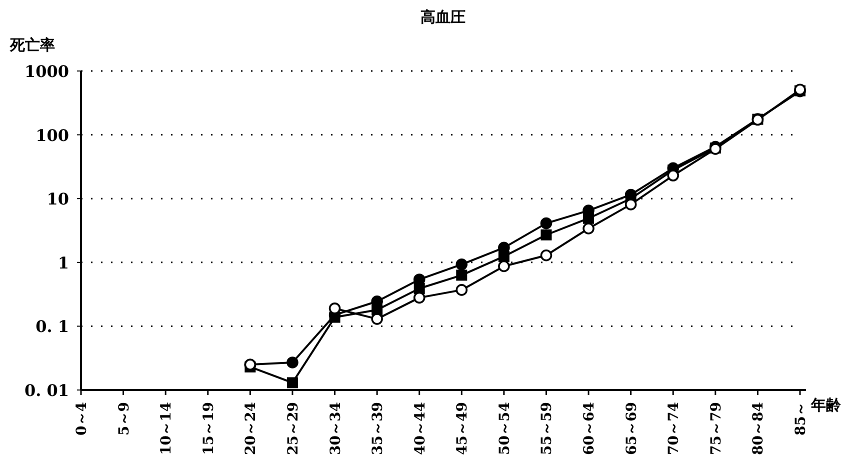 The width and height of the screenshot is (843, 458). What do you see at coordinates (166, 428) in the screenshot?
I see `x-tick-label: 10～14` at bounding box center [166, 428].